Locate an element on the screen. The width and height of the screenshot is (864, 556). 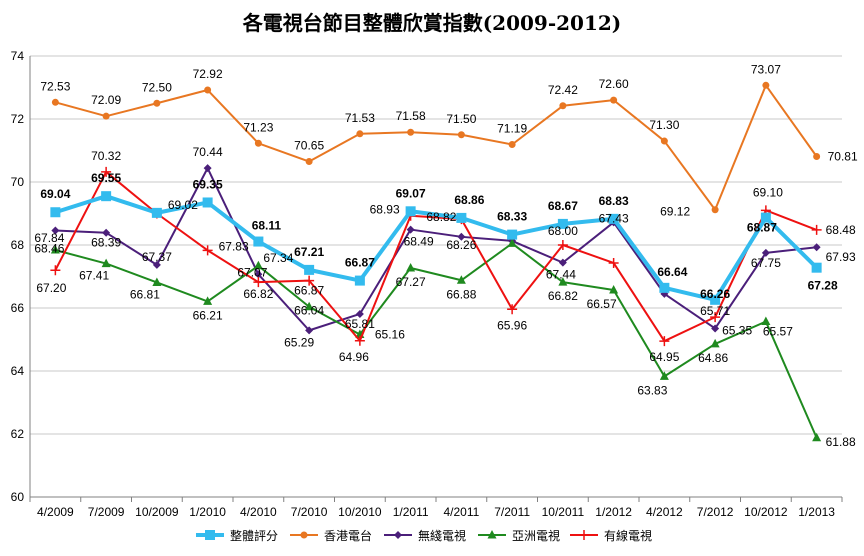
x-tick-label: 7/2009 is located at coordinates (106, 512).